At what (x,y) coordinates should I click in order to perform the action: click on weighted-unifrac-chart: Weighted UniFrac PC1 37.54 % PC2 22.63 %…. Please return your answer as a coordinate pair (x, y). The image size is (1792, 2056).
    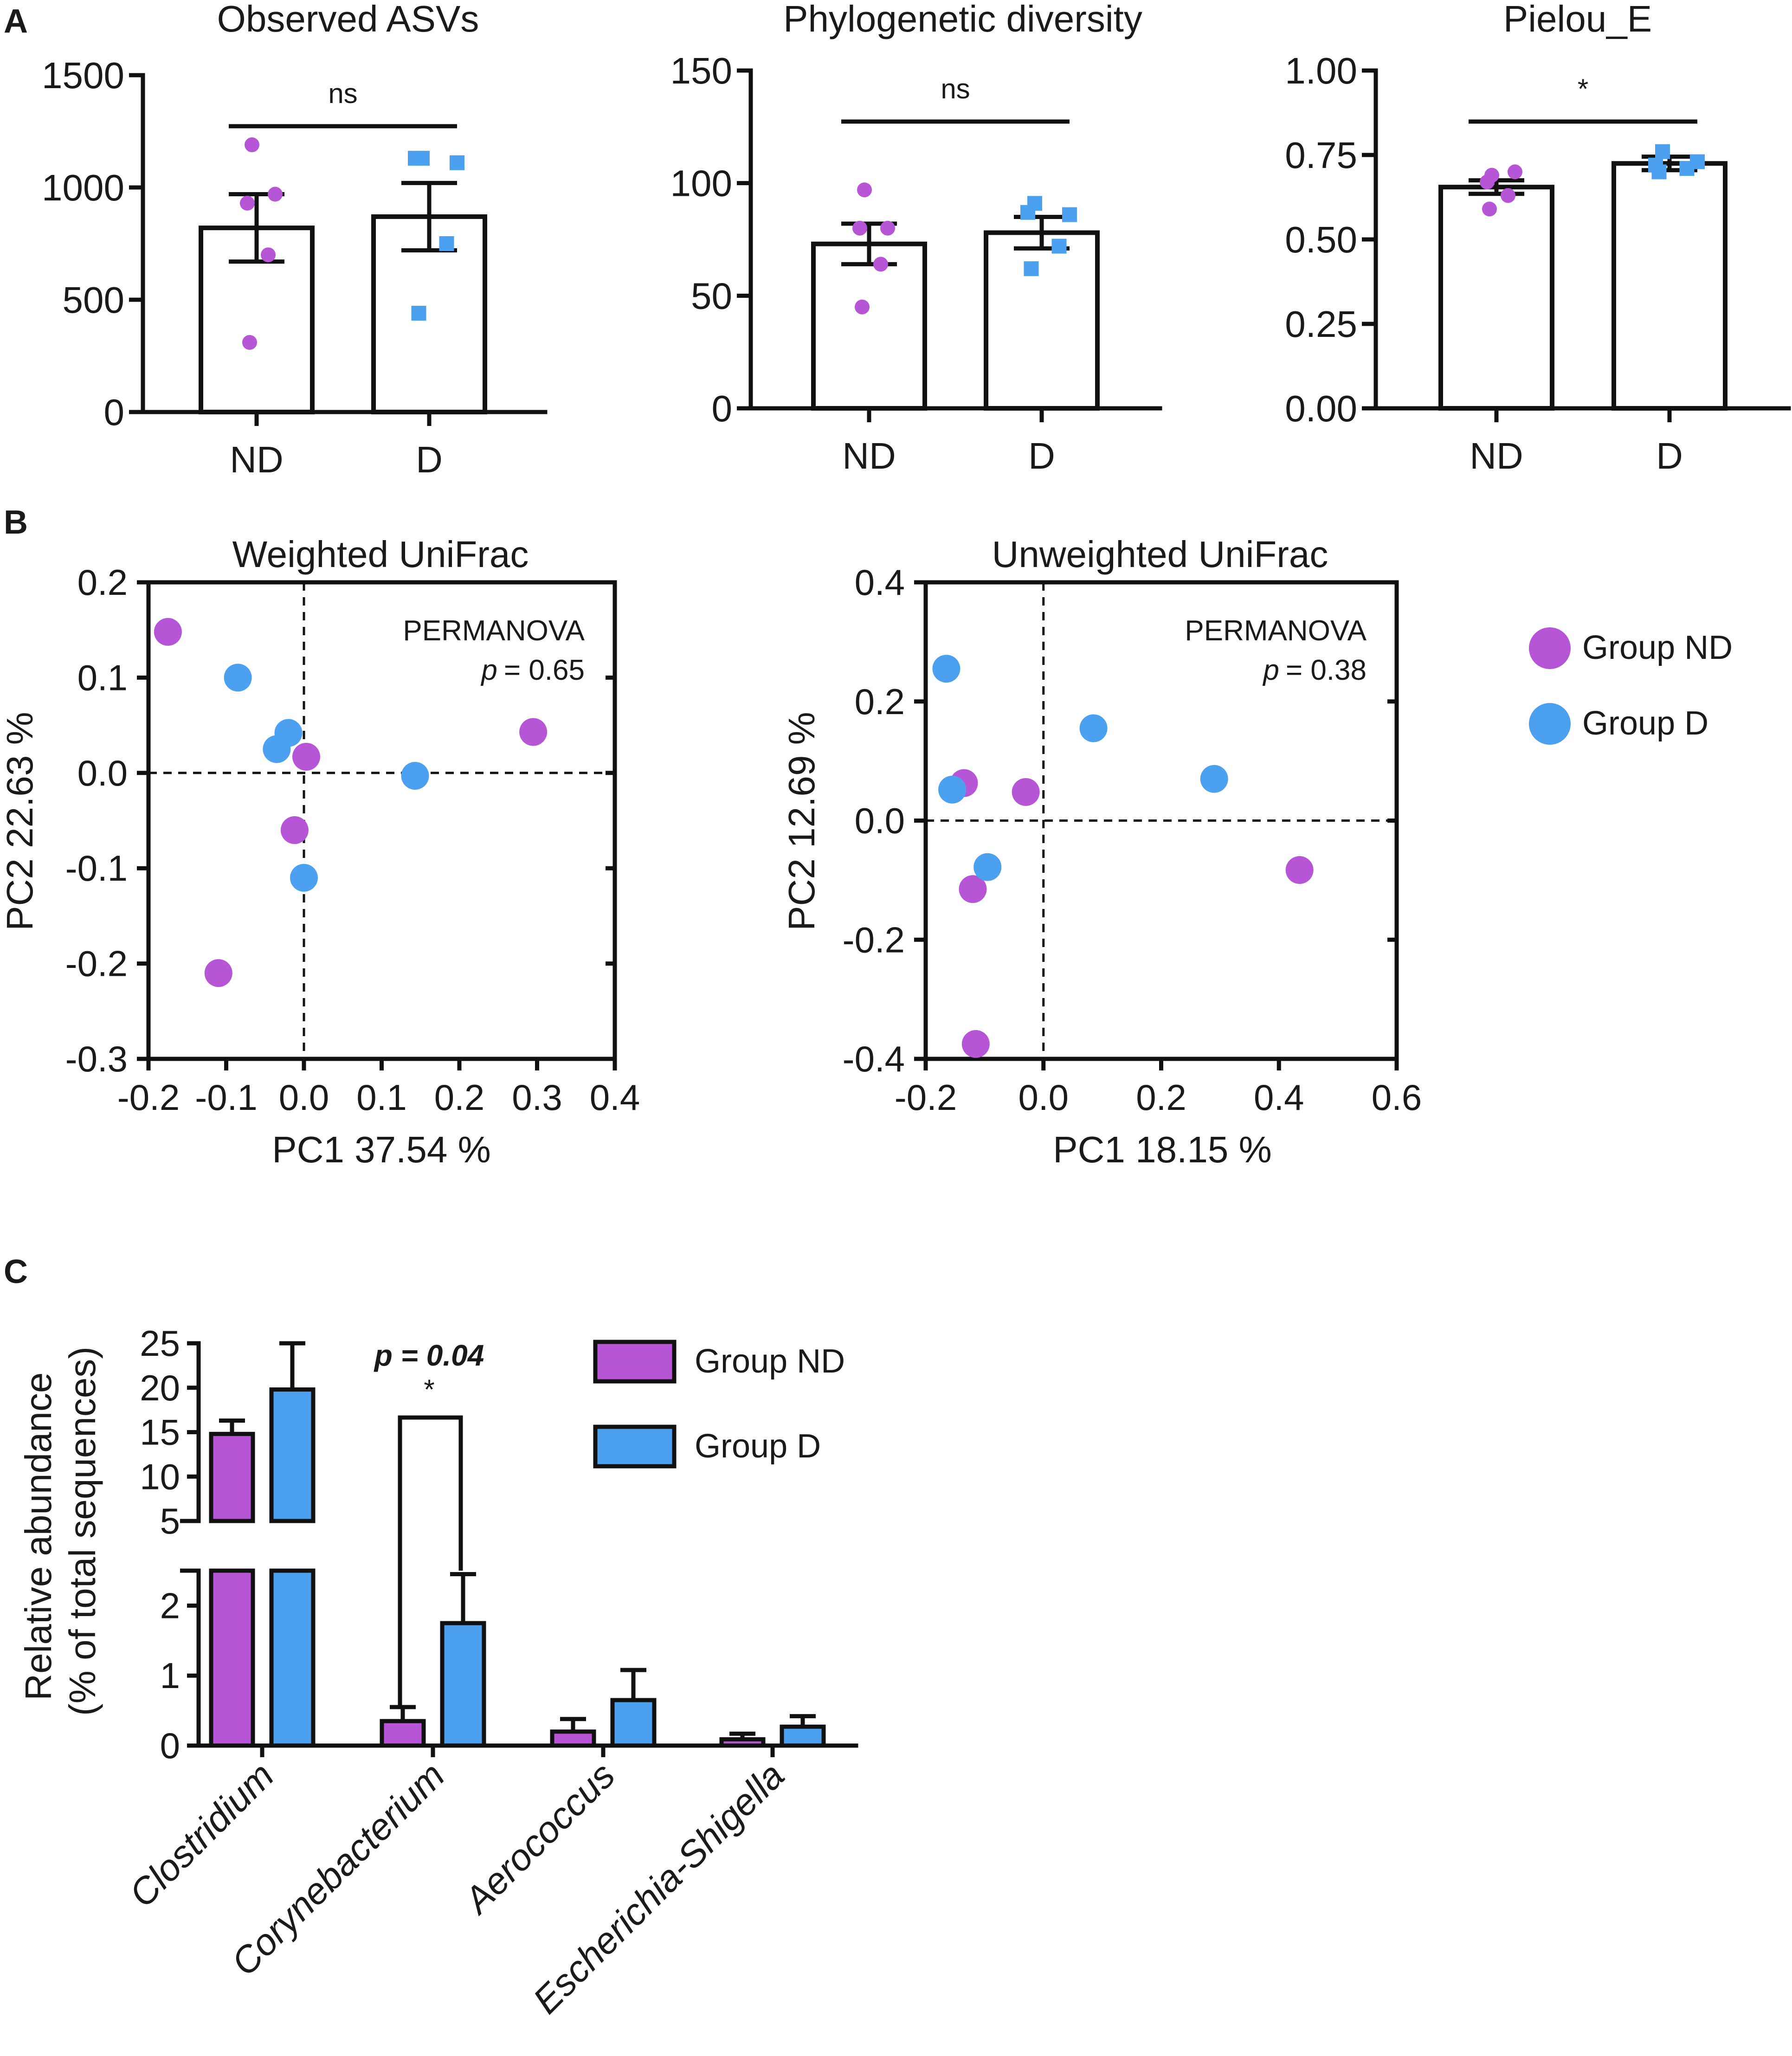
    Looking at the image, I should click on (320, 852).